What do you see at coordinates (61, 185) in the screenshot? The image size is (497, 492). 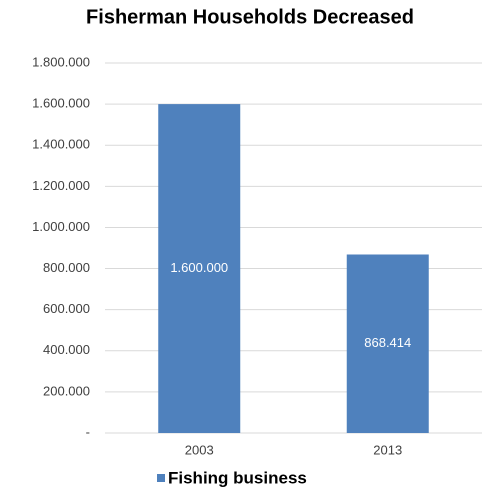 I see `y-tick-label: 1.200.000` at bounding box center [61, 185].